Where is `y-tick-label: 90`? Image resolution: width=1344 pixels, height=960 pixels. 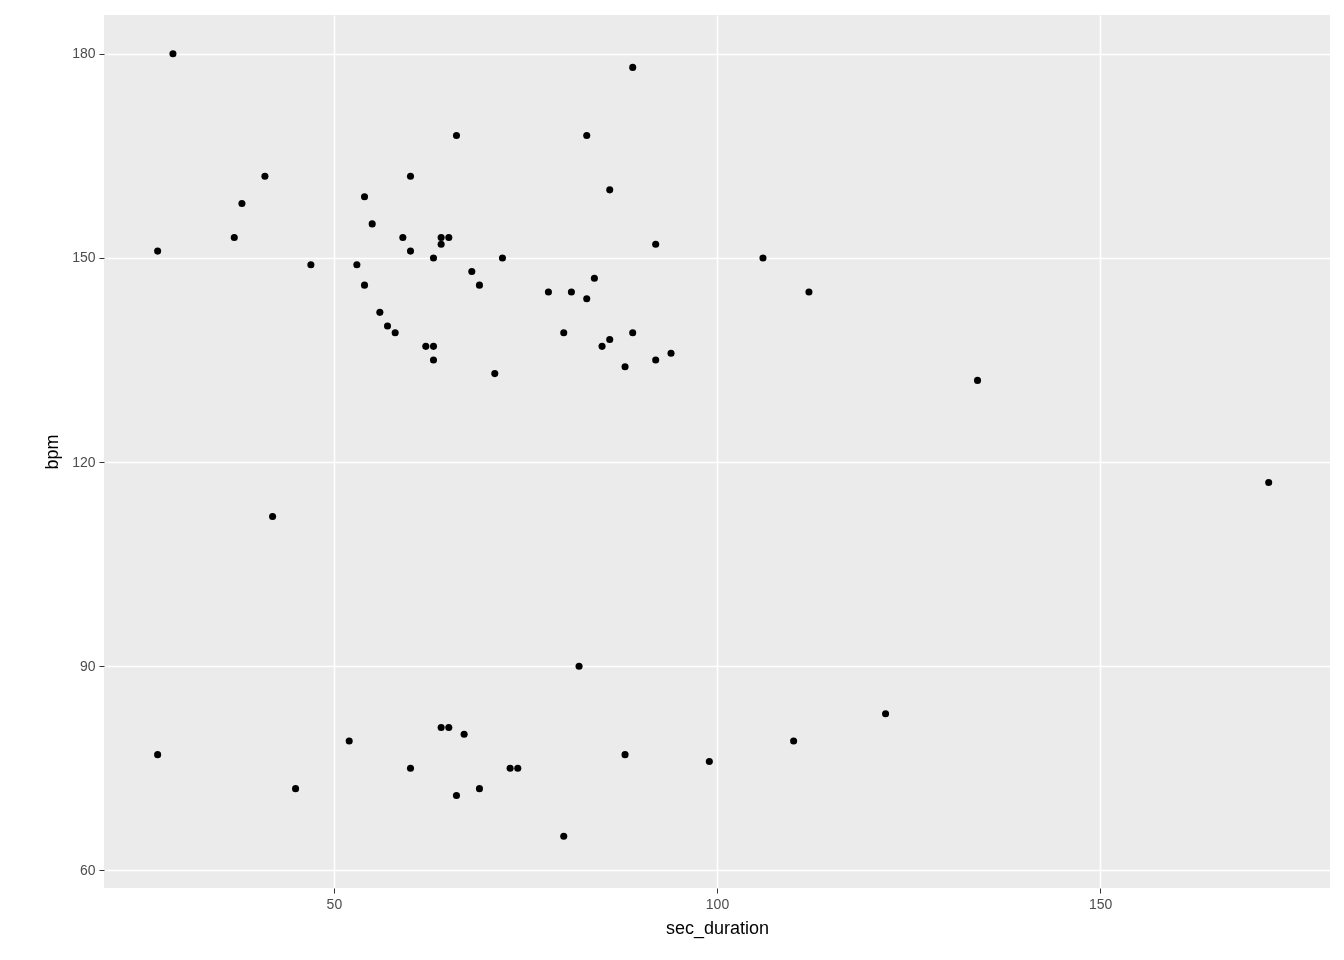 y-tick-label: 90 is located at coordinates (87, 665).